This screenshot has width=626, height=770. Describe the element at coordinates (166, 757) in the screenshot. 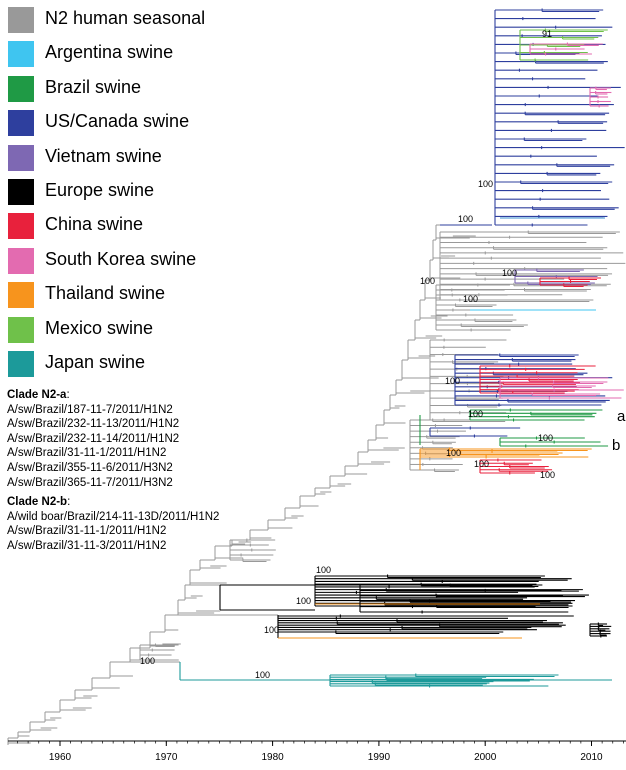

I see `axis-tick-label: 1970` at that location.